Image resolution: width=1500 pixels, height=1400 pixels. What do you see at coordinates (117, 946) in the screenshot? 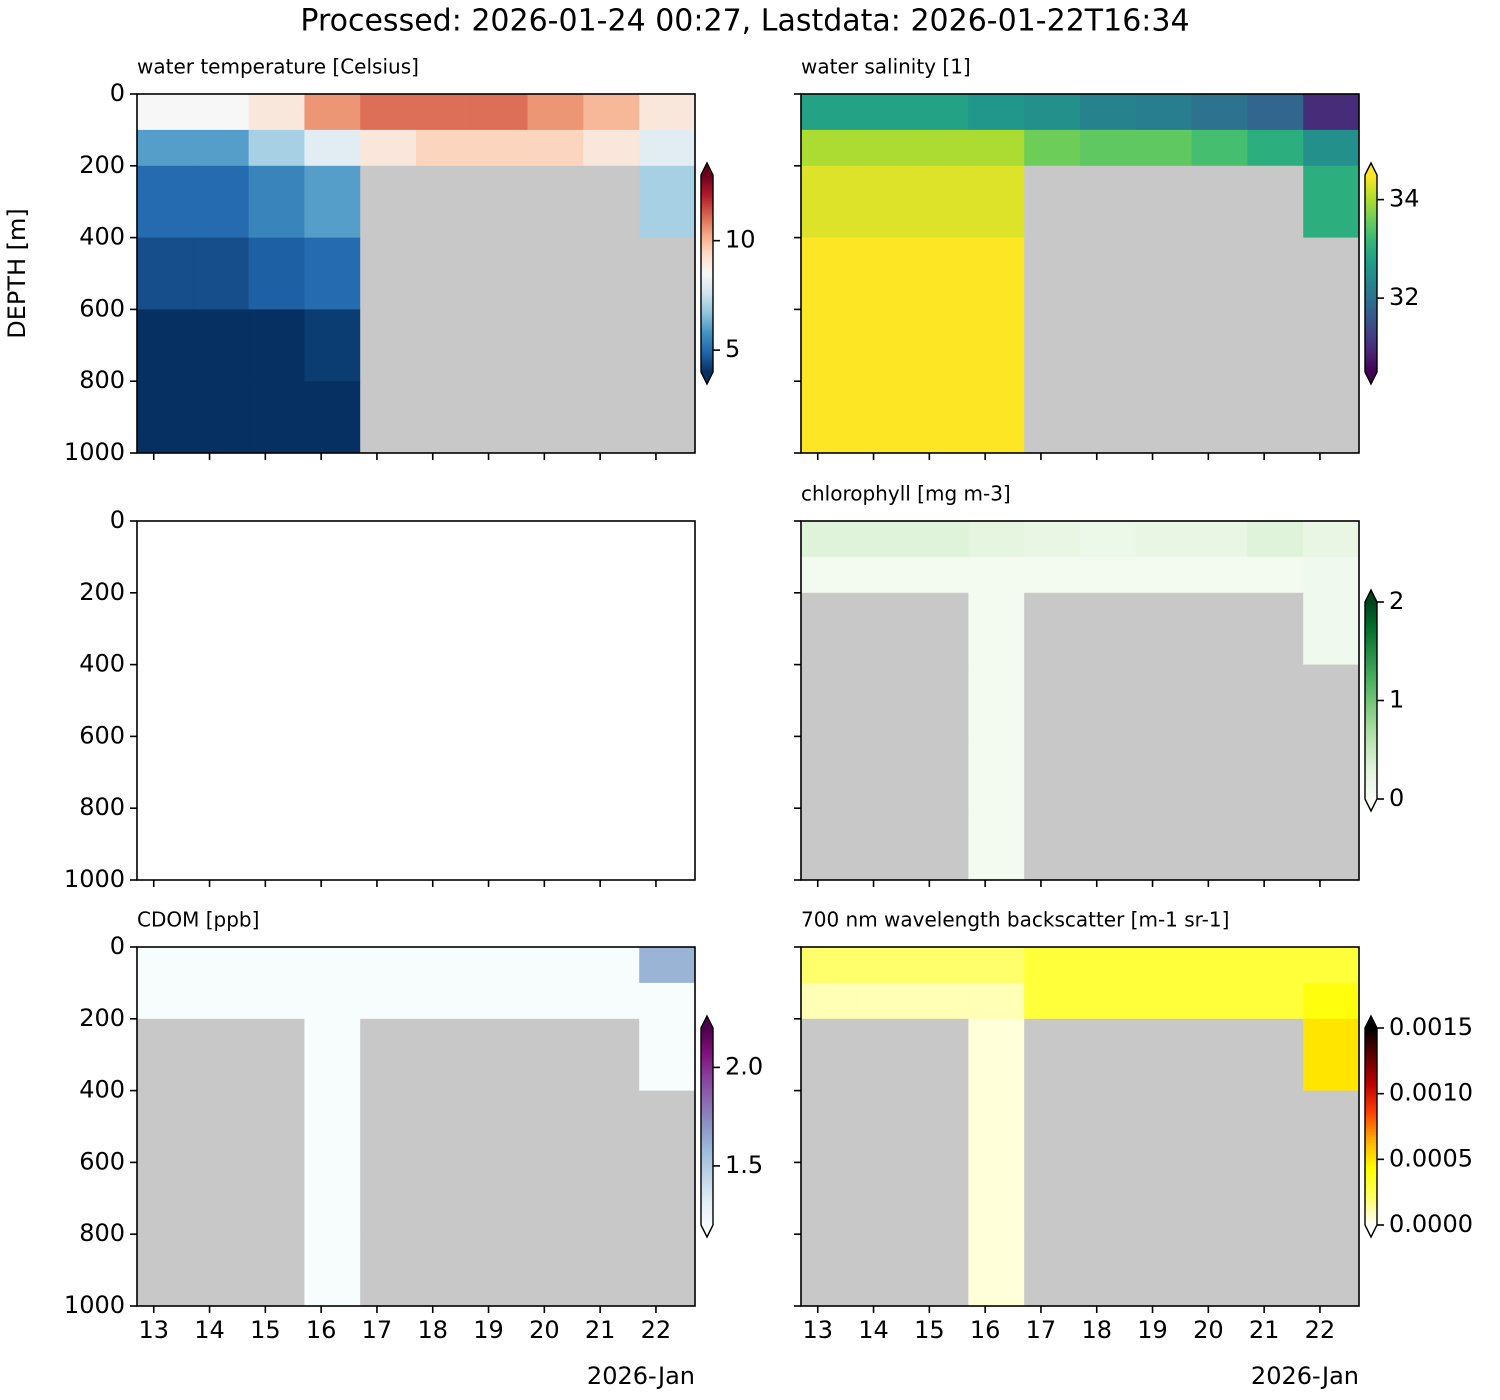
I see `y-tick-label: 0` at bounding box center [117, 946].